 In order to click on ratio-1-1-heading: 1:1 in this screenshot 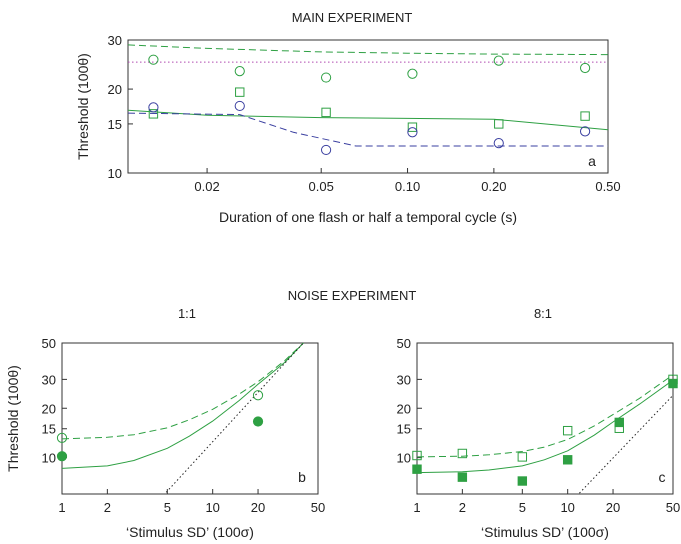, I will do `click(187, 313)`.